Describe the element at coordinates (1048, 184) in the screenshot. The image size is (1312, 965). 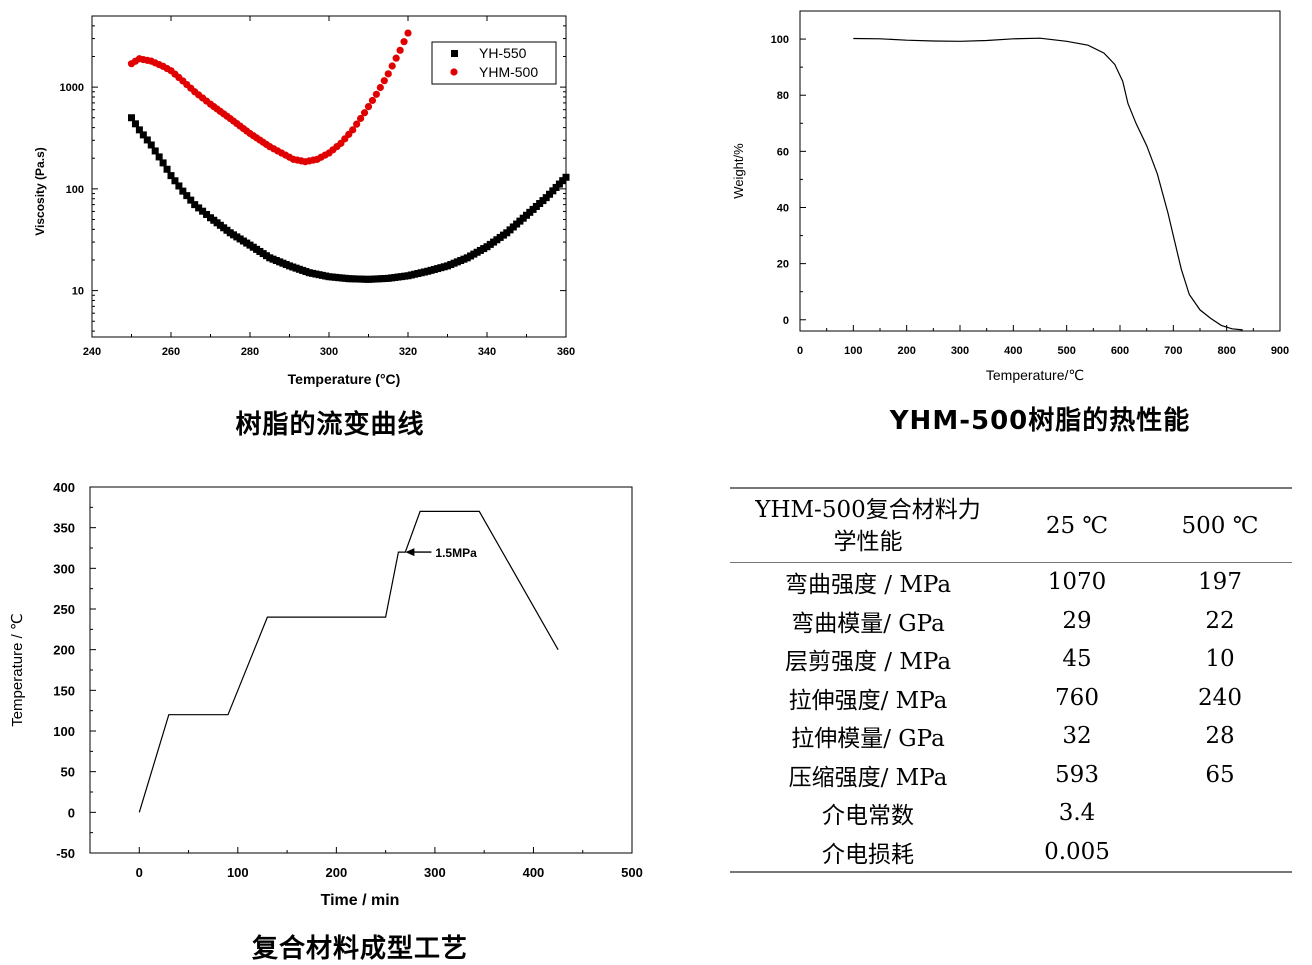
I see `weight-loss-line` at that location.